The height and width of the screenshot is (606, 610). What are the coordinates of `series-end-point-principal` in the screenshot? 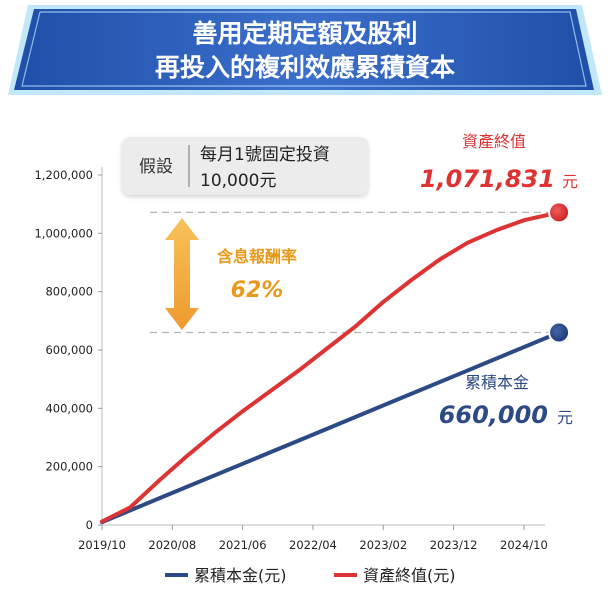 It's located at (559, 332).